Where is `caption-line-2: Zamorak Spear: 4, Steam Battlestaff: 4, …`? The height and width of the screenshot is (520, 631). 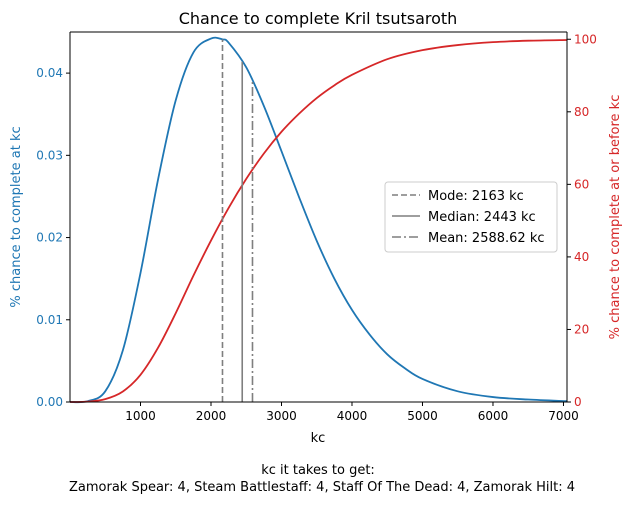 caption-line-2: Zamorak Spear: 4, Steam Battlestaff: 4, … is located at coordinates (322, 487).